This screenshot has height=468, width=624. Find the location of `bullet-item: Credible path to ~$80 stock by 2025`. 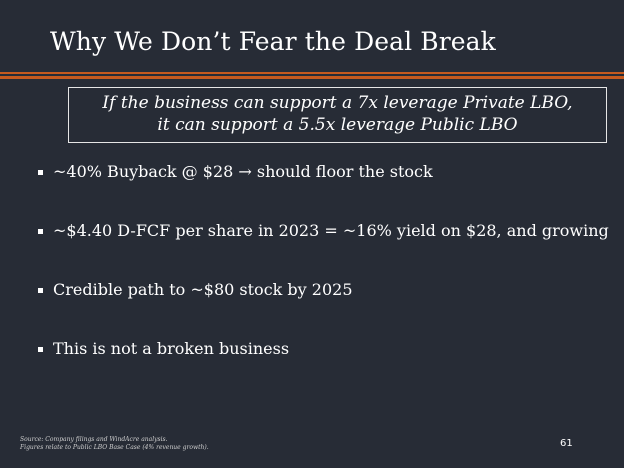

bullet-item: Credible path to ~$80 stock by 2025 is located at coordinates (195, 290).